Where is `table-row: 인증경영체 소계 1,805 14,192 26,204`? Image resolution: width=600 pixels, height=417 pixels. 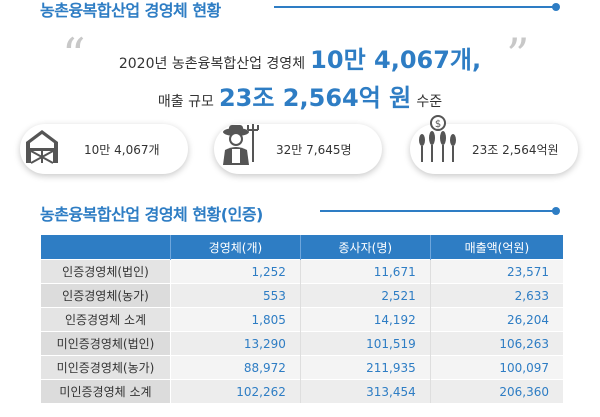
table-row: 인증경영체 소계 1,805 14,192 26,204 is located at coordinates (302, 319).